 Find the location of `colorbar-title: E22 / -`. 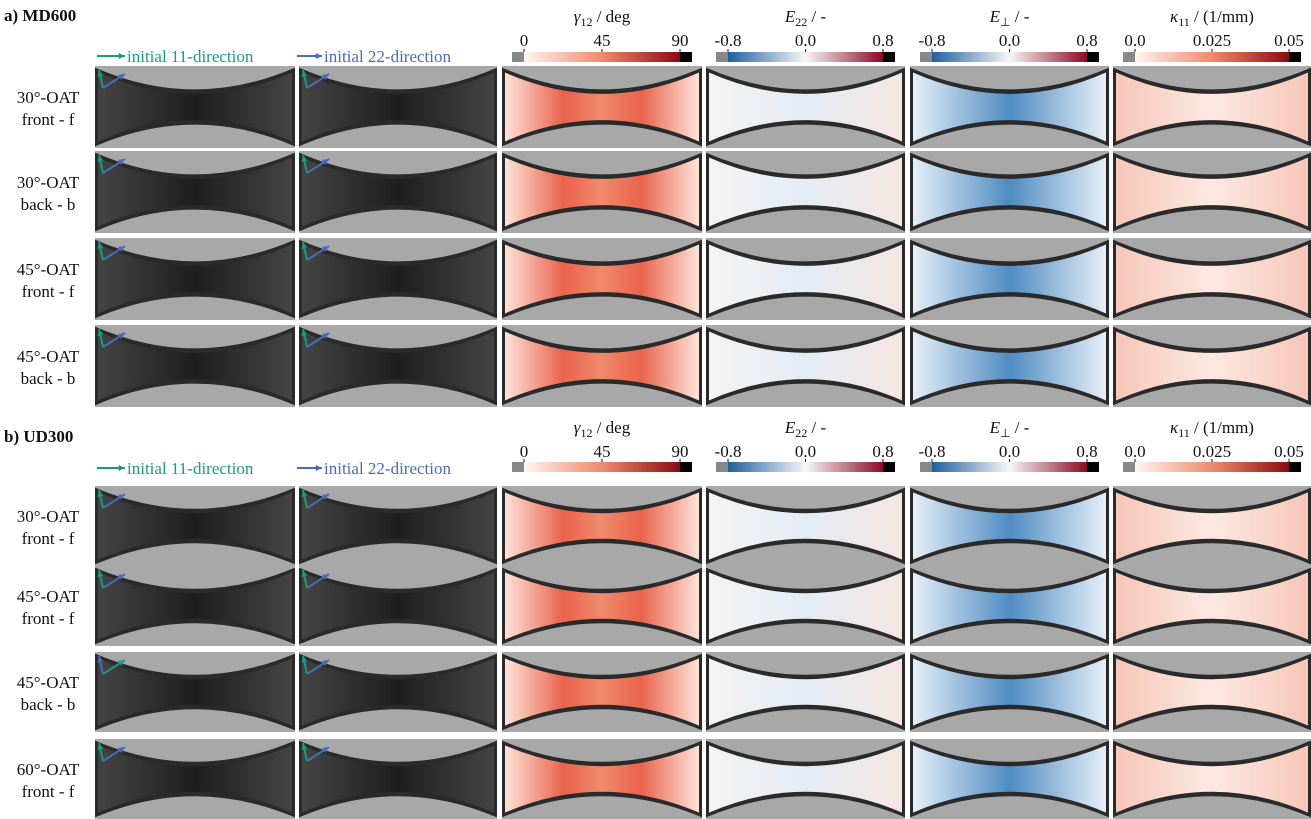

colorbar-title: E22 / - is located at coordinates (805, 18).